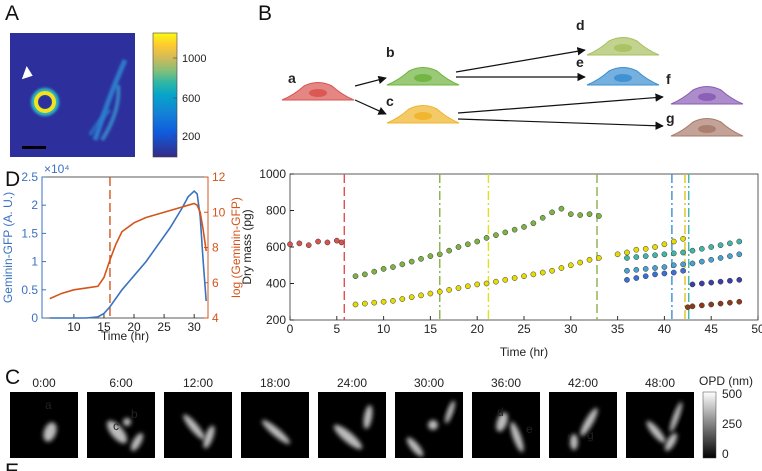  I want to click on x-tick-label: 35, so click(618, 329).